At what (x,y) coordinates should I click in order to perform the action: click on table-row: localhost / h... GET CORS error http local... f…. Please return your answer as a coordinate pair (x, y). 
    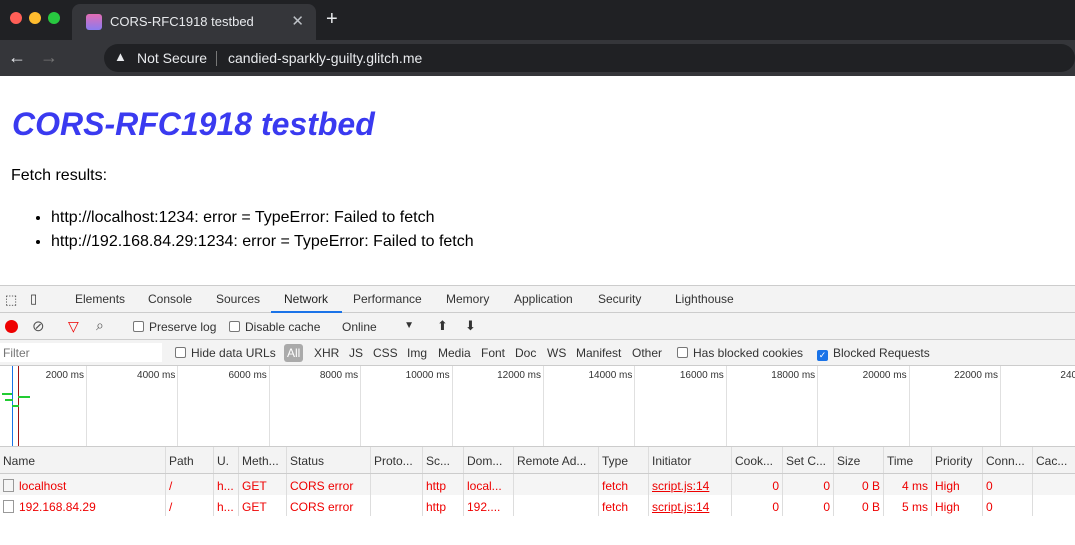
    Looking at the image, I should click on (537, 484).